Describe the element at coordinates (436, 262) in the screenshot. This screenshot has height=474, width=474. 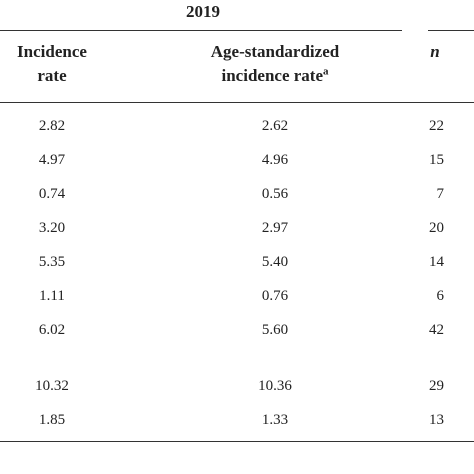
I see `cell-n: 14` at that location.